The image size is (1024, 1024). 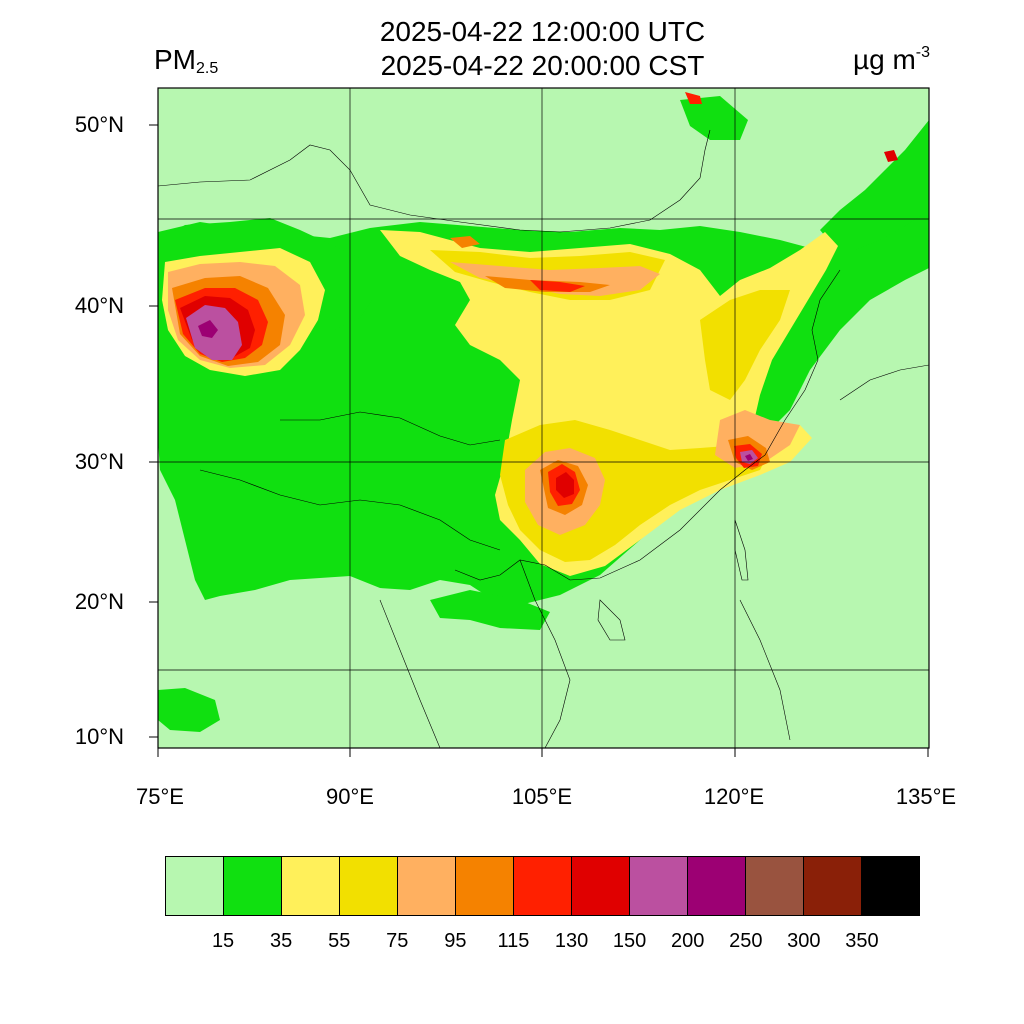 What do you see at coordinates (542, 65) in the screenshot?
I see `map-title-cst: 2025-04-22 20:00:00 CST` at bounding box center [542, 65].